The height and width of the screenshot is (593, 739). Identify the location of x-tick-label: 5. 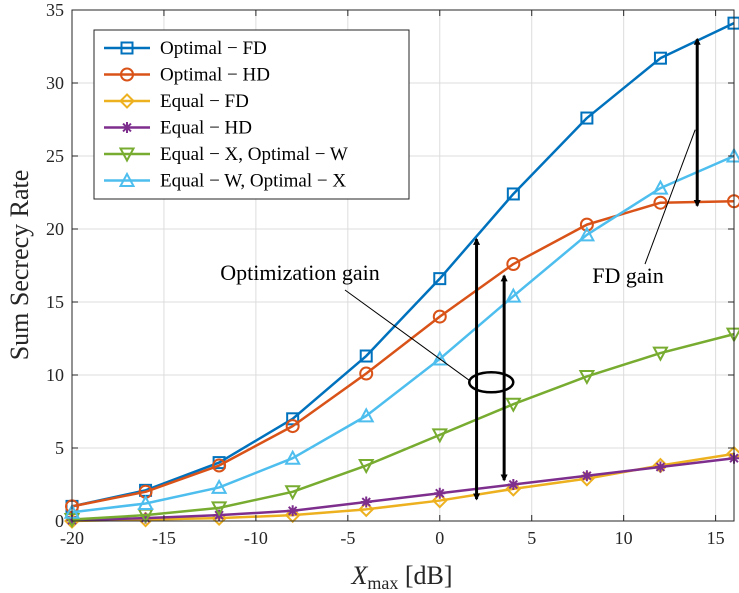
(531, 538).